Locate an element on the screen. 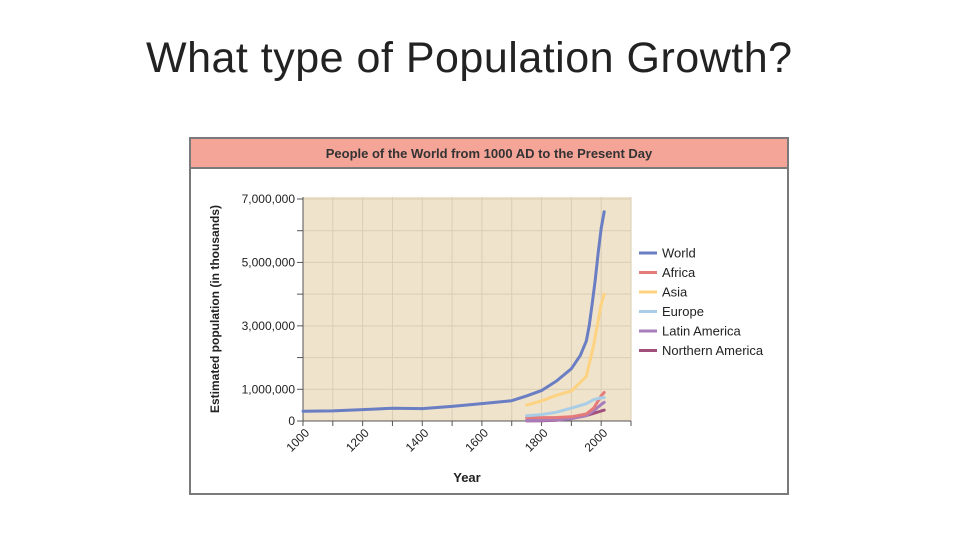 This screenshot has width=960, height=540. y-axis-label: Estimated population (in thousands) is located at coordinates (215, 309).